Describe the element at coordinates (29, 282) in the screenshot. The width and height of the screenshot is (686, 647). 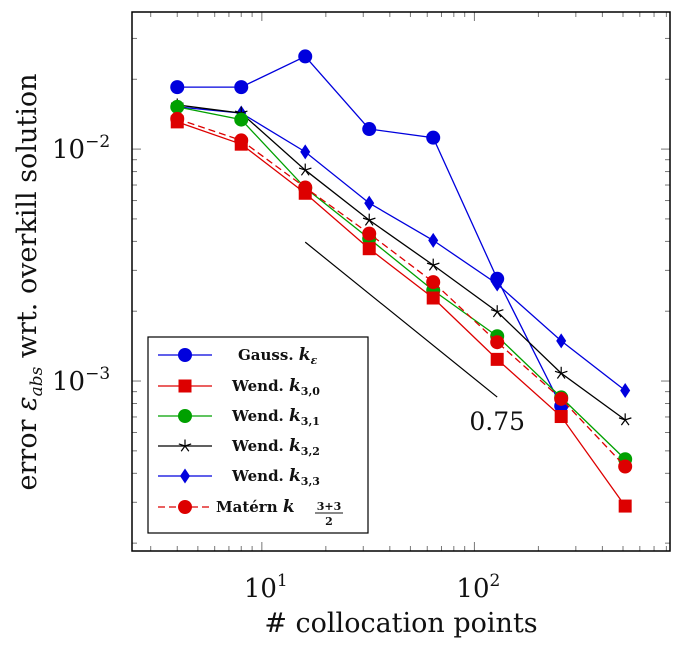
I see `y-axis-title: error εabs wrt. overkill solution` at that location.